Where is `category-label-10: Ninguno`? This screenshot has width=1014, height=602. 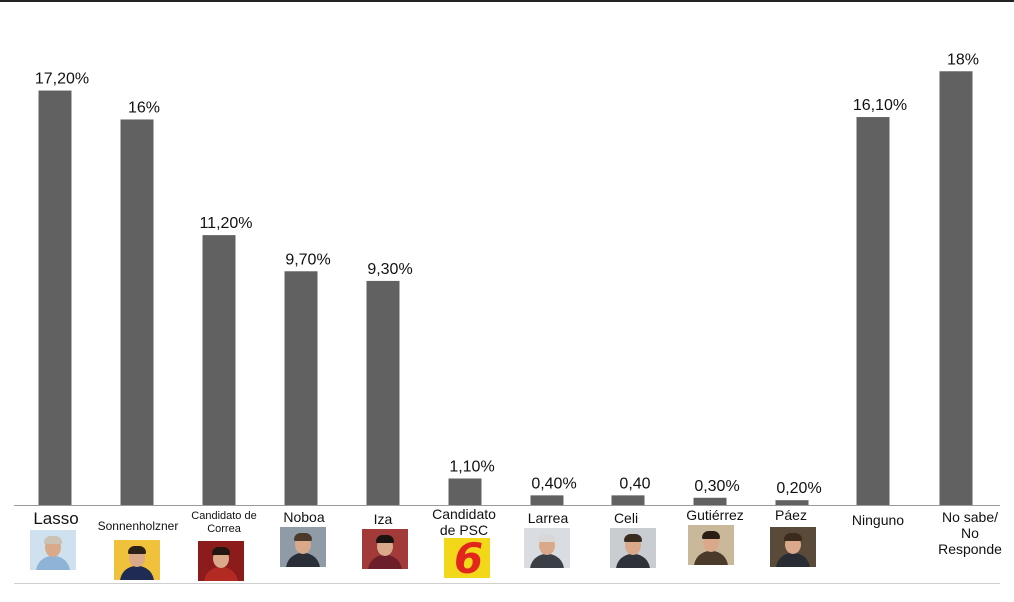
category-label-10: Ninguno is located at coordinates (878, 520).